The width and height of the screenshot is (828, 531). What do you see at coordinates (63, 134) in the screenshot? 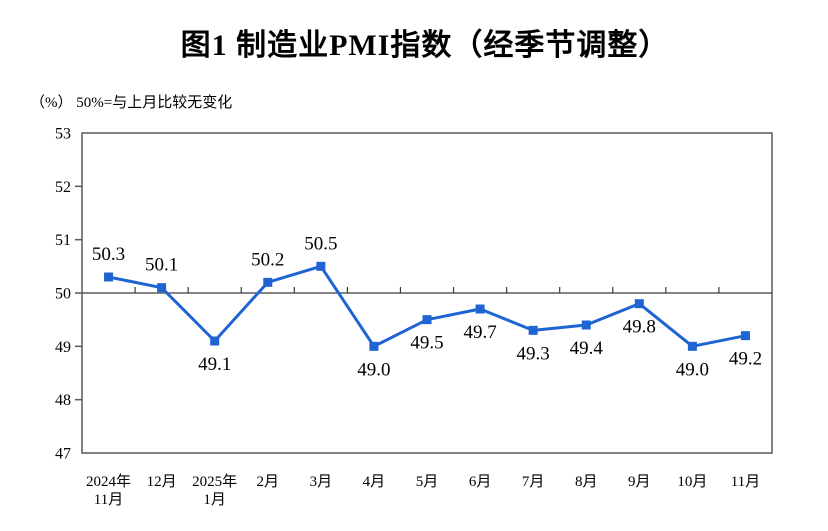
I see `y-axis-tick-label: 53` at bounding box center [63, 134].